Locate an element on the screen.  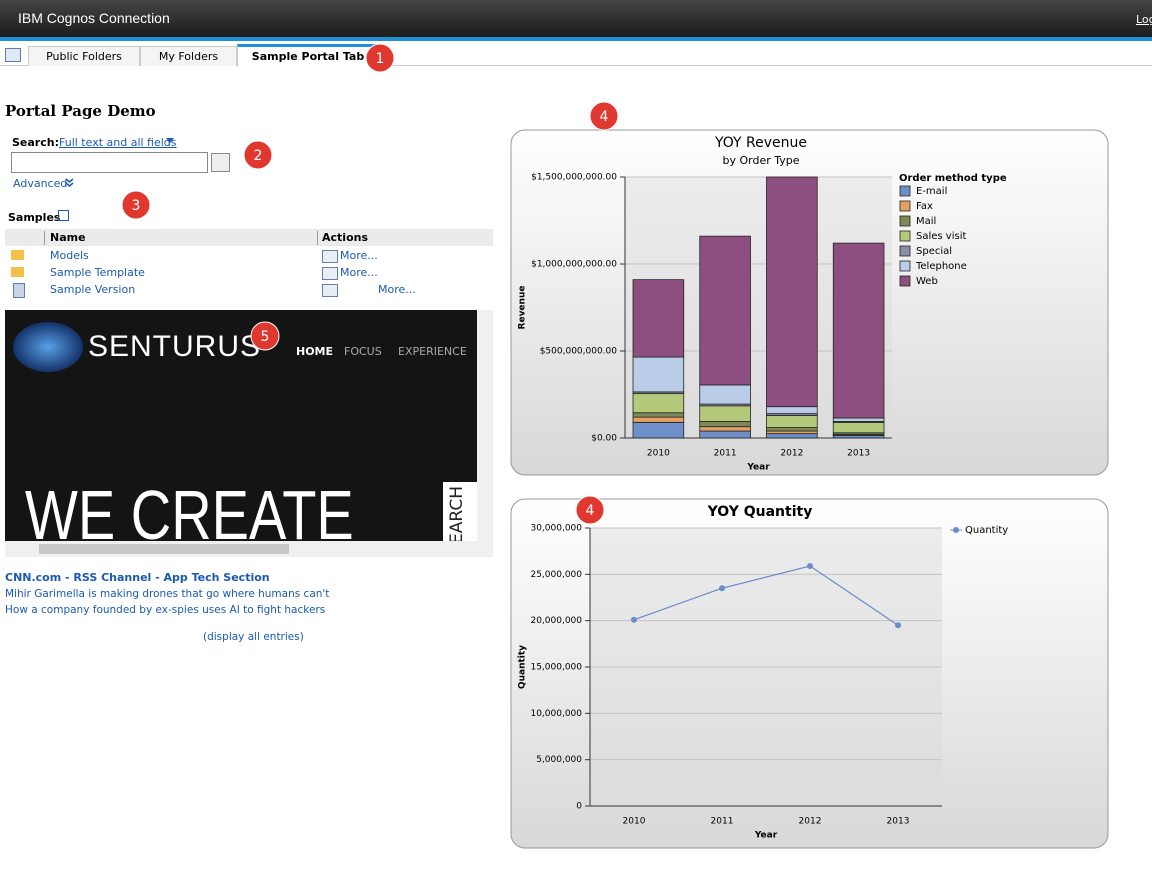
y-tick-label: 20,000,000 is located at coordinates (556, 621).